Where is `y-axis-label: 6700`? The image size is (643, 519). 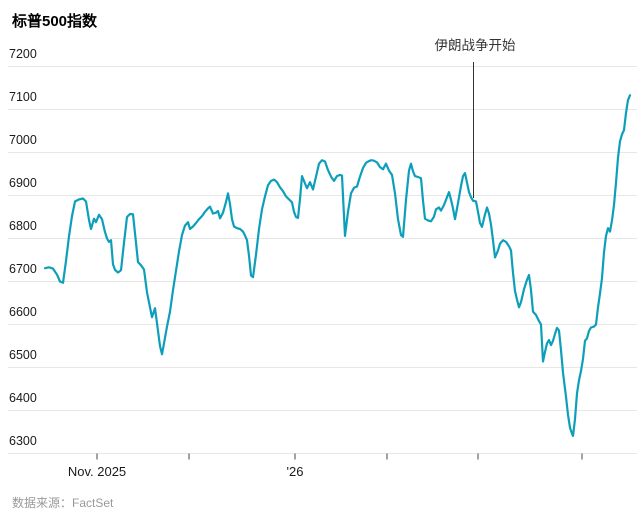
y-axis-label: 6700 is located at coordinates (23, 268).